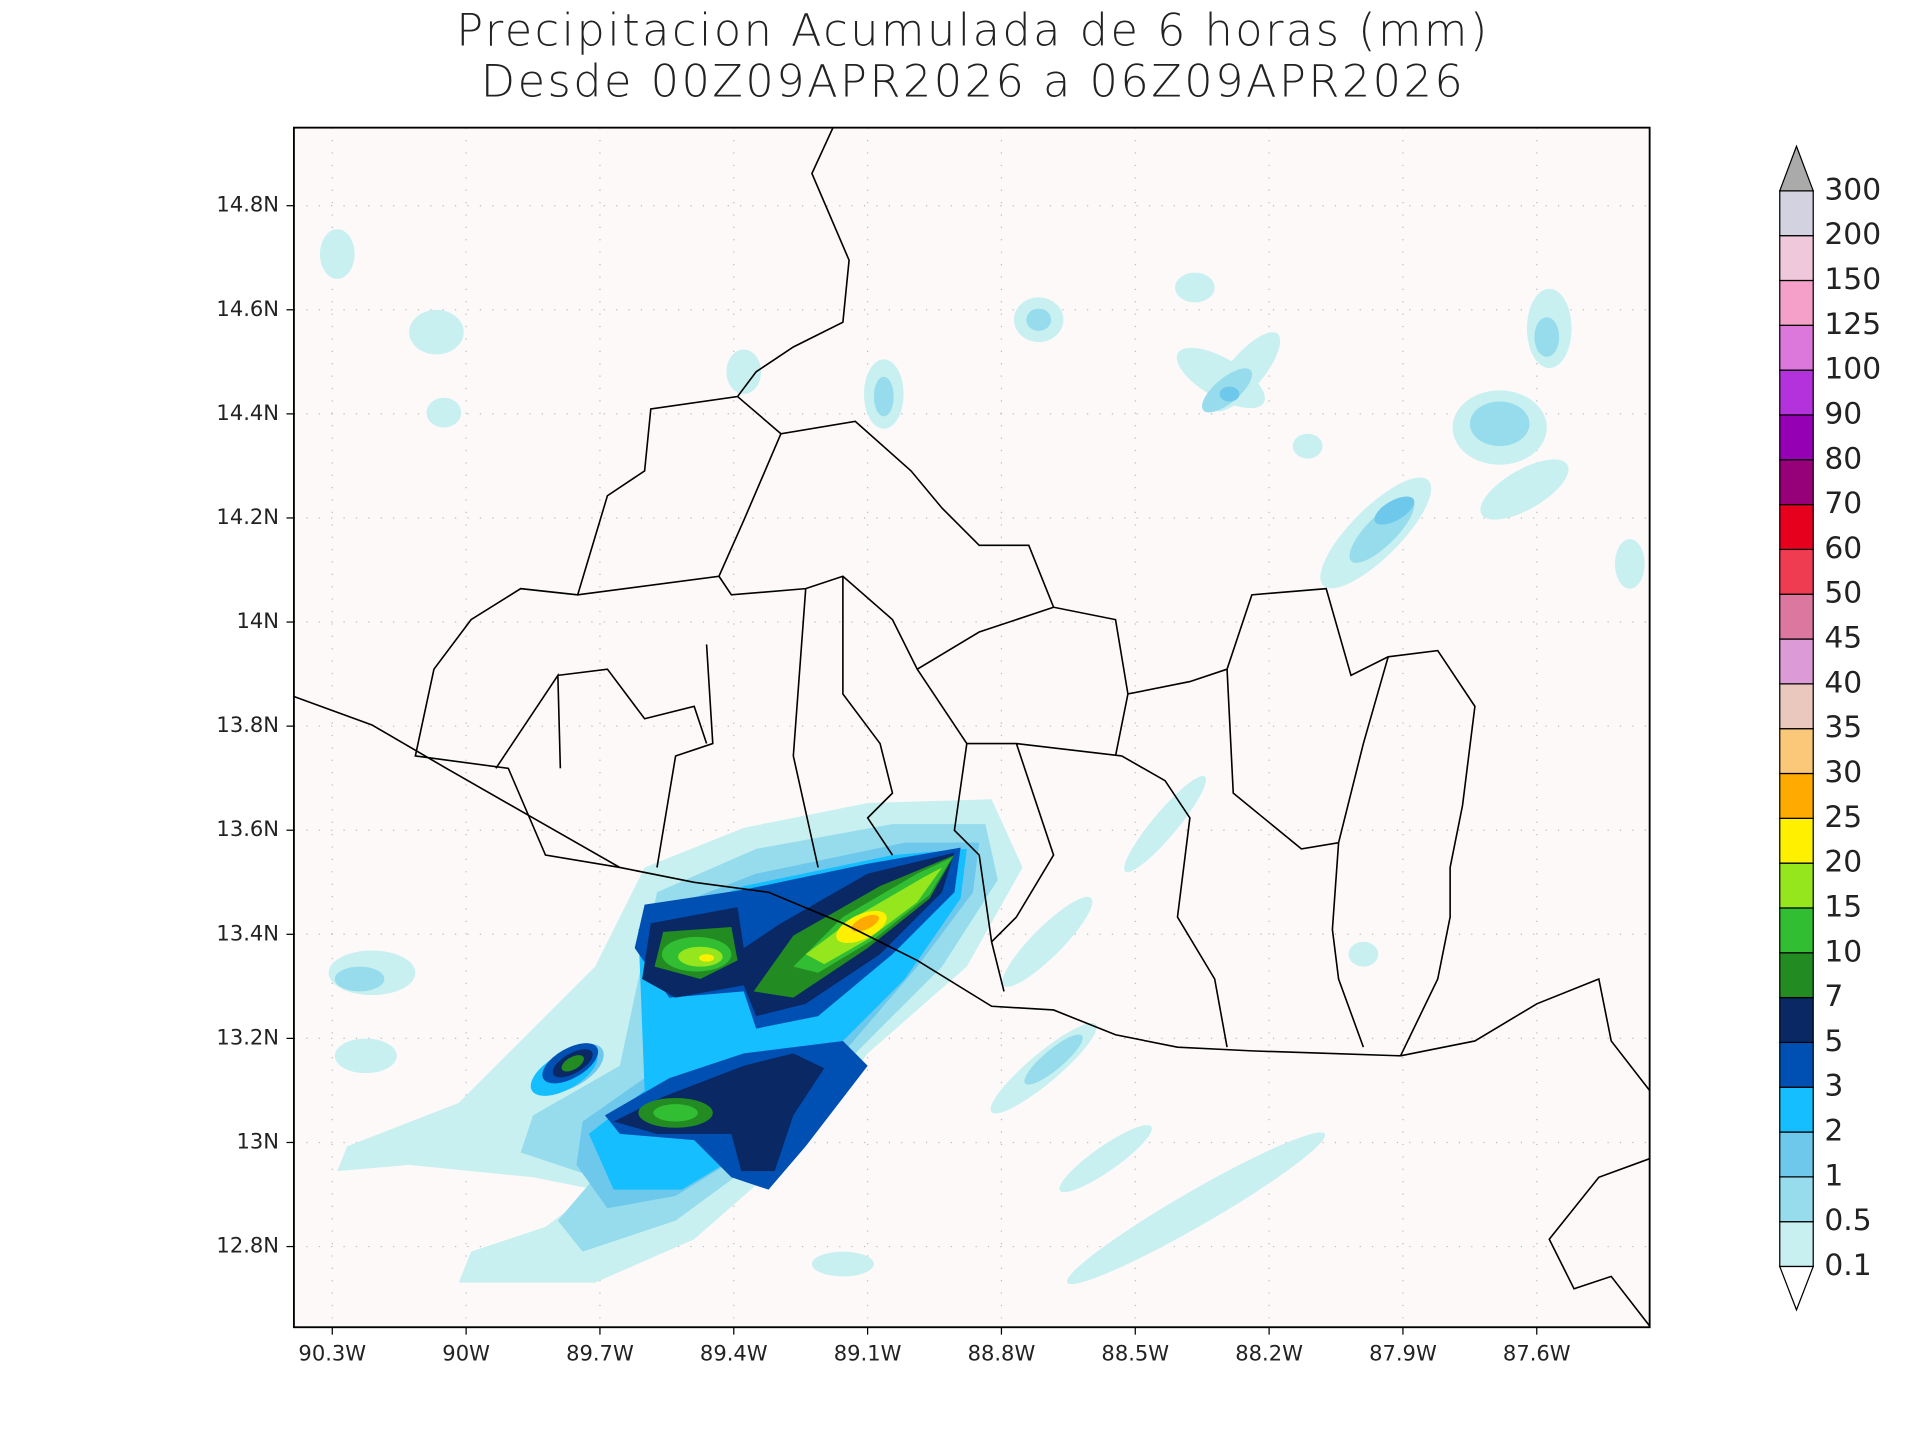  Describe the element at coordinates (1833, 1131) in the screenshot. I see `colorbar-label: 2` at that location.